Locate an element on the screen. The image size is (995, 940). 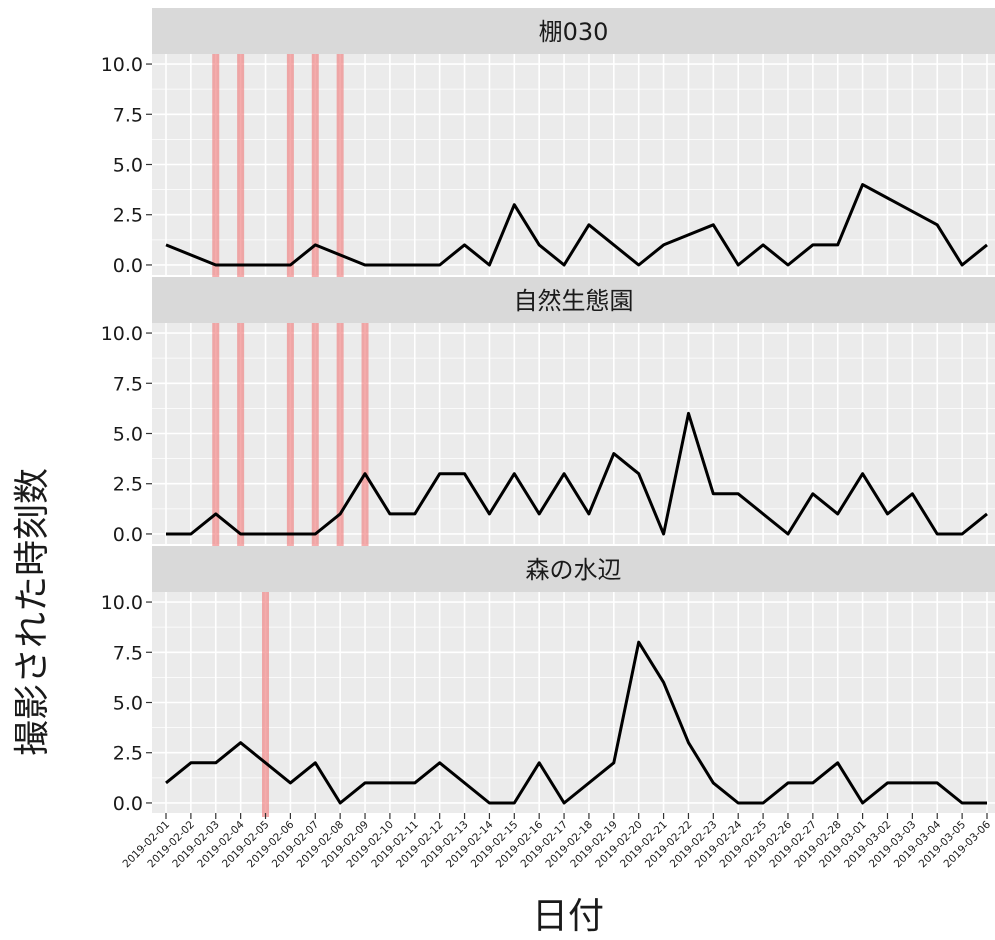
facet-title: 自然生態園 is located at coordinates (574, 301).